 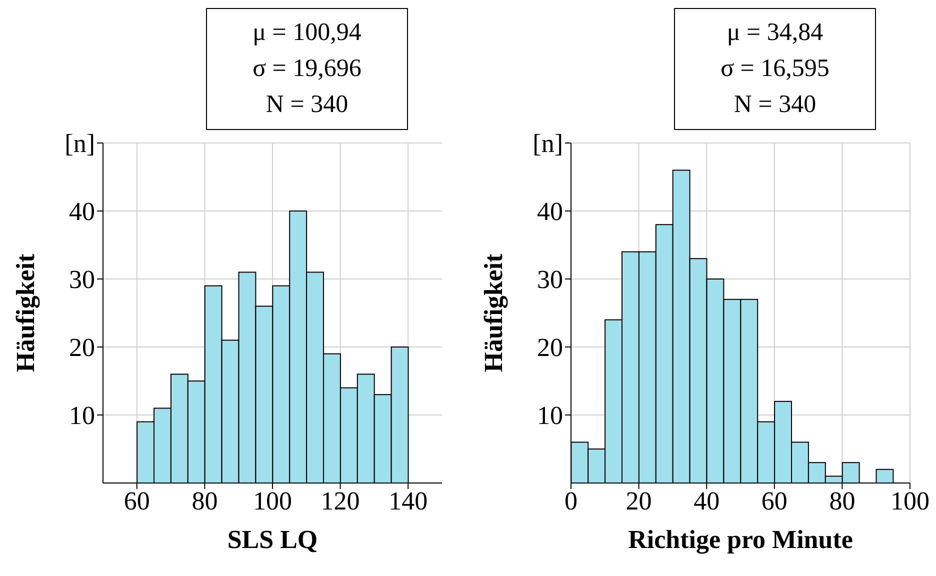 What do you see at coordinates (707, 501) in the screenshot?
I see `x-tick-label: 40` at bounding box center [707, 501].